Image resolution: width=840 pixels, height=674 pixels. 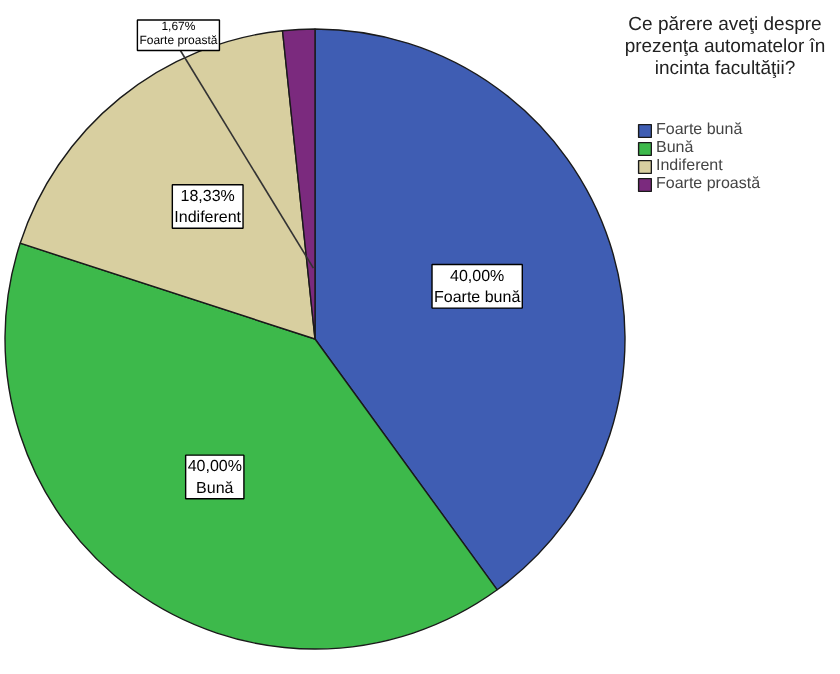 What do you see at coordinates (689, 165) in the screenshot?
I see `legend-label: Indiferent` at bounding box center [689, 165].